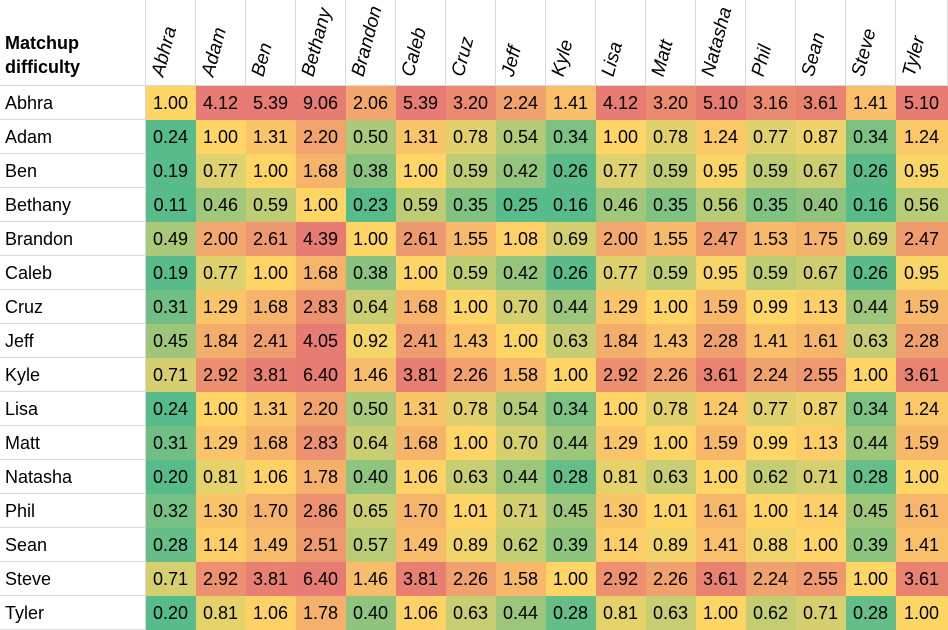  What do you see at coordinates (922, 273) in the screenshot?
I see `heatmap-cell: 0.95` at bounding box center [922, 273].